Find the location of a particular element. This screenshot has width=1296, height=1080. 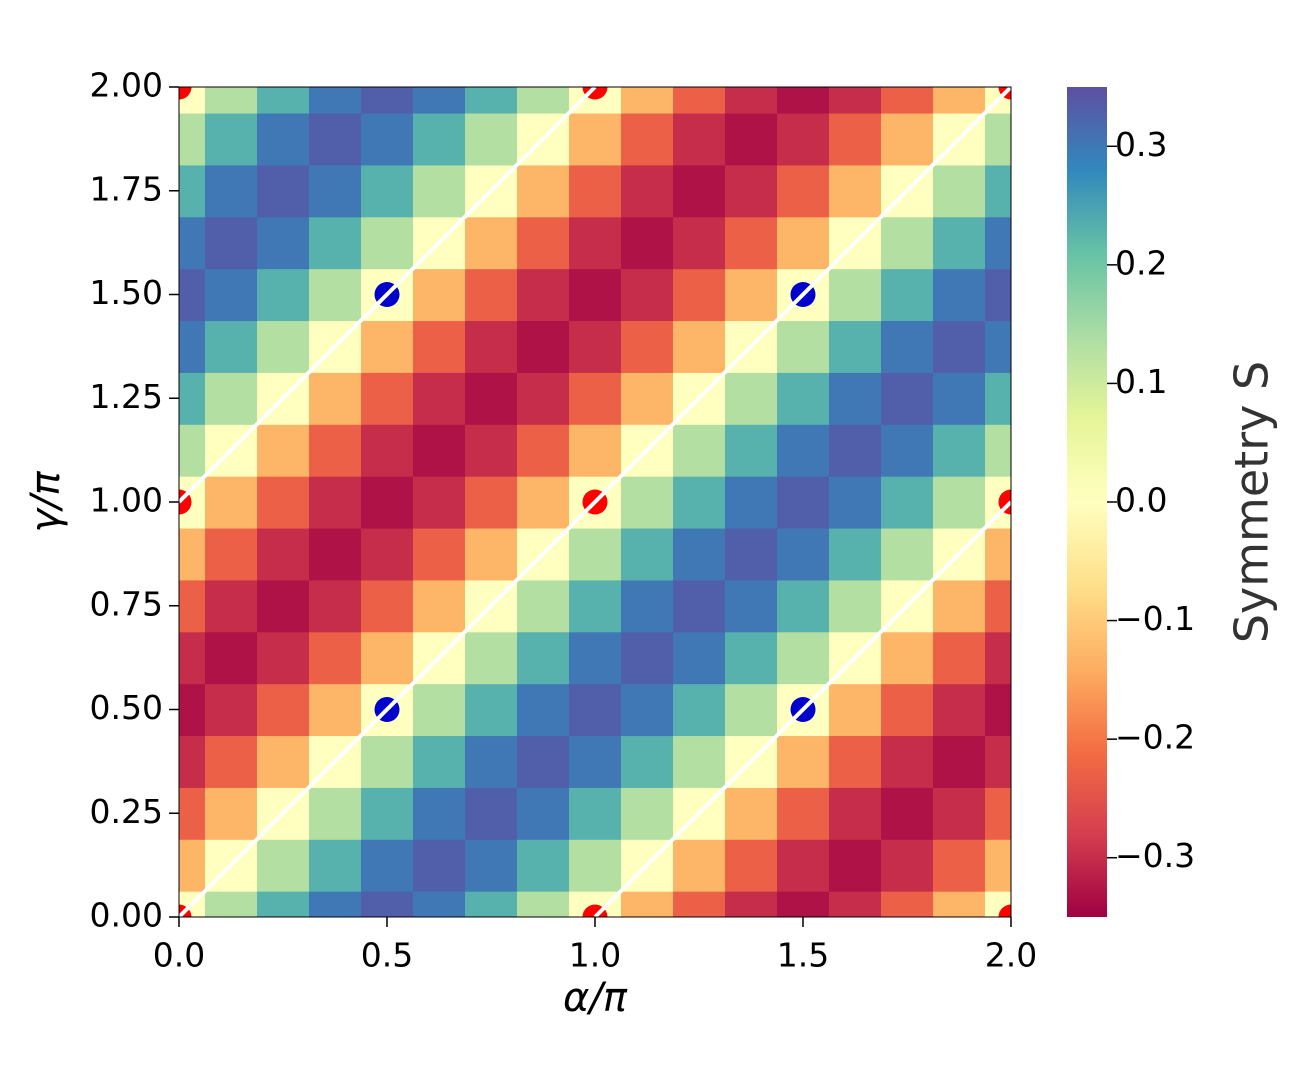

y-axis-label: γ/π is located at coordinates (46, 501).